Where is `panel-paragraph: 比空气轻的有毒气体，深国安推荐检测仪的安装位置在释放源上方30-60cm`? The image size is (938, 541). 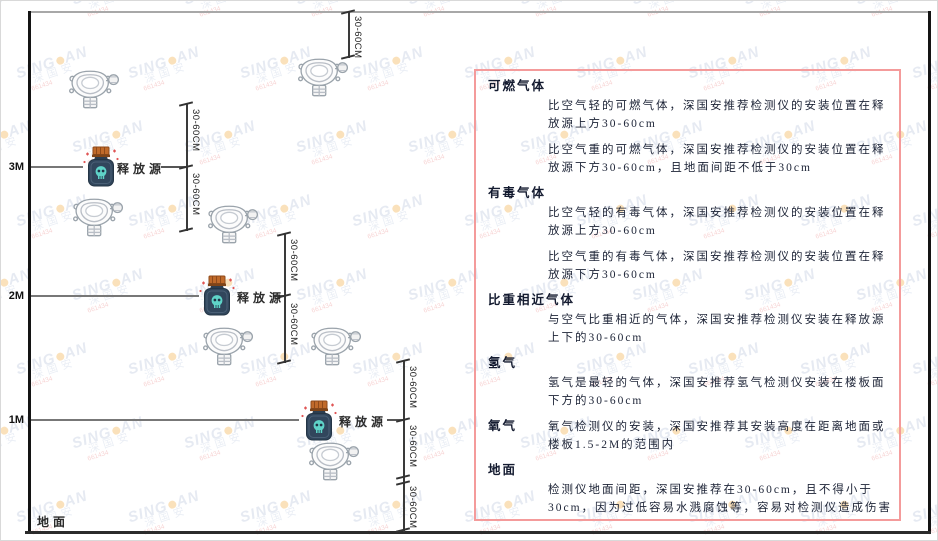
panel-paragraph: 比空气轻的有毒气体，深国安推荐检测仪的安装位置在释放源上方30-60cm is located at coordinates (717, 222).